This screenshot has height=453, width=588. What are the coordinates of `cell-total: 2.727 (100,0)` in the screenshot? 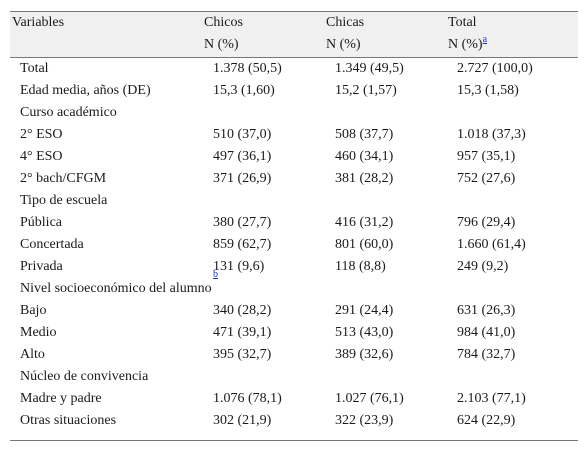 It's located at (495, 68).